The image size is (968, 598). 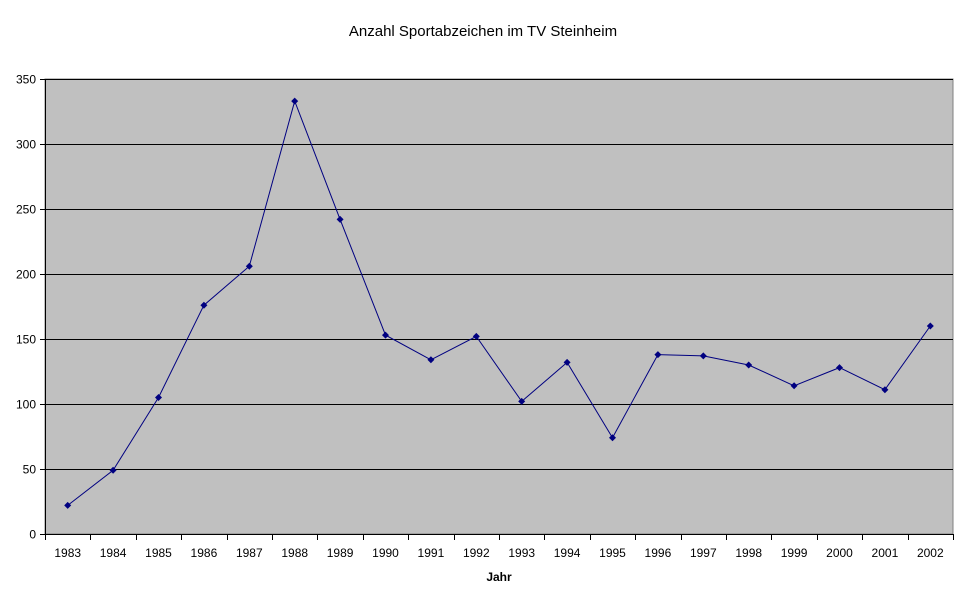 I want to click on x-tick-label: 1993, so click(x=521, y=553).